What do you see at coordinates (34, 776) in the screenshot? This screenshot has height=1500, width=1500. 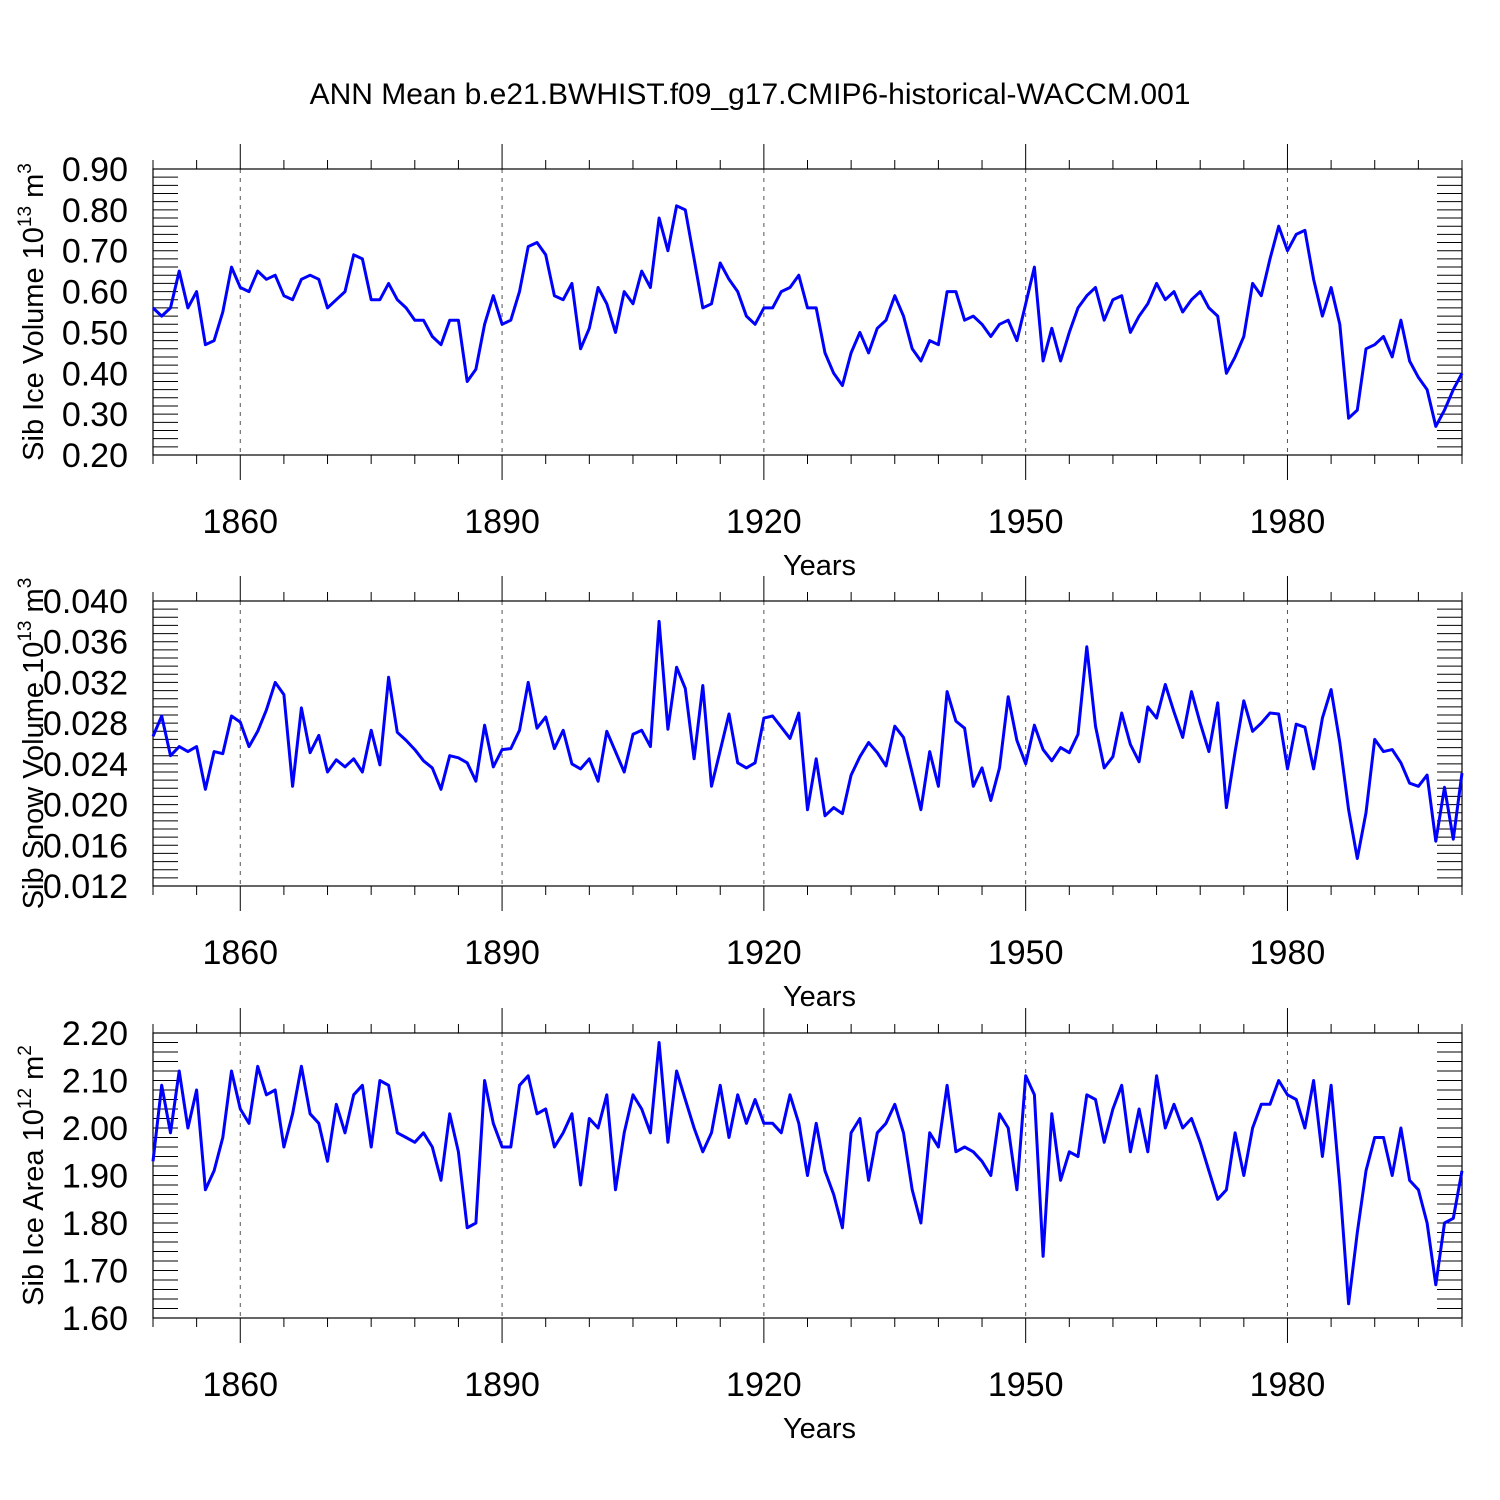 I see `y-axis-label-text: Sib Snow Volume 10` at bounding box center [34, 776].